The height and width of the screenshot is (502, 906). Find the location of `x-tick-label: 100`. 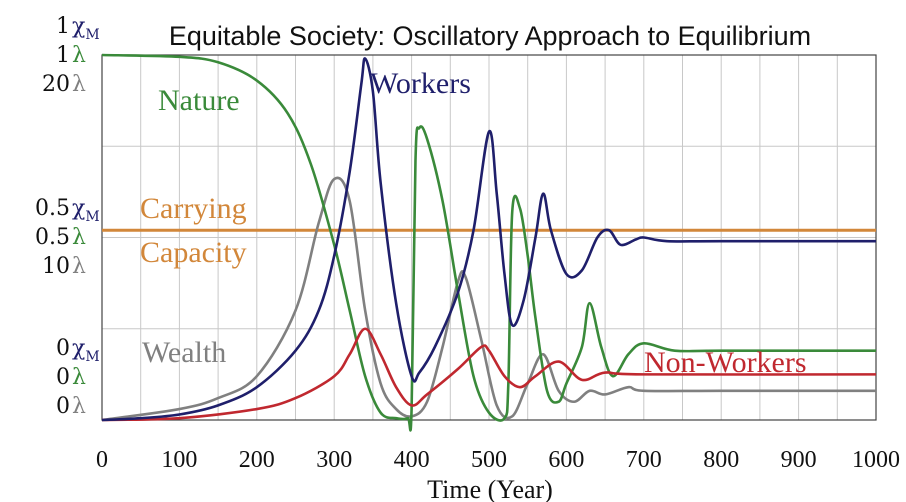

x-tick-label: 100 is located at coordinates (179, 460).